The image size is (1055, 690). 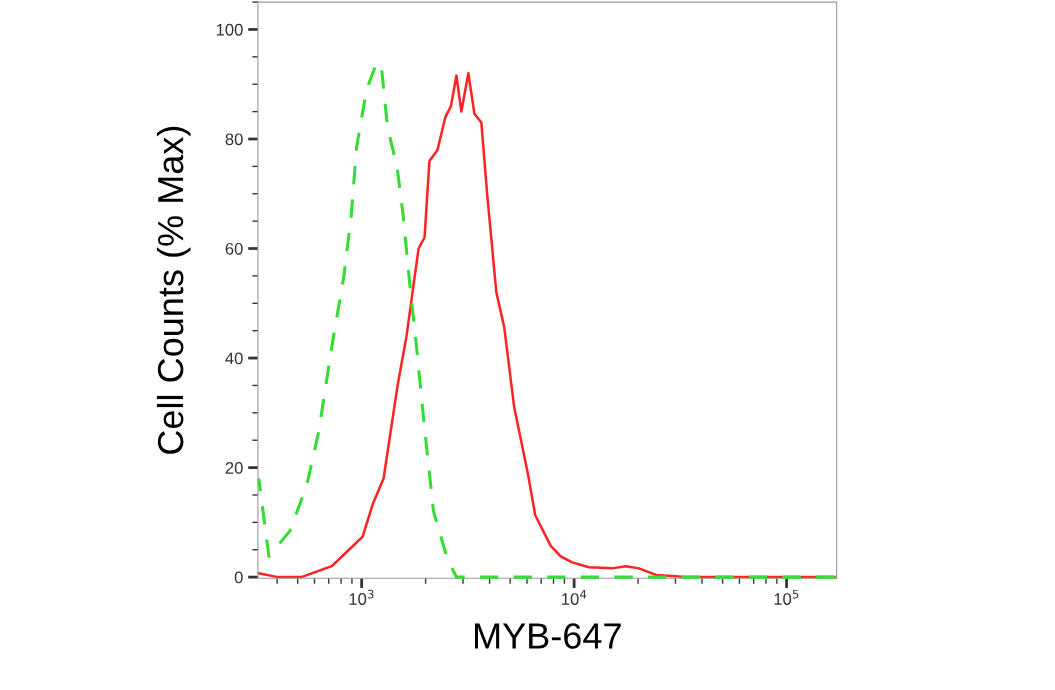 What do you see at coordinates (786, 597) in the screenshot?
I see `x-tick-label: 10$^{5}$` at bounding box center [786, 597].